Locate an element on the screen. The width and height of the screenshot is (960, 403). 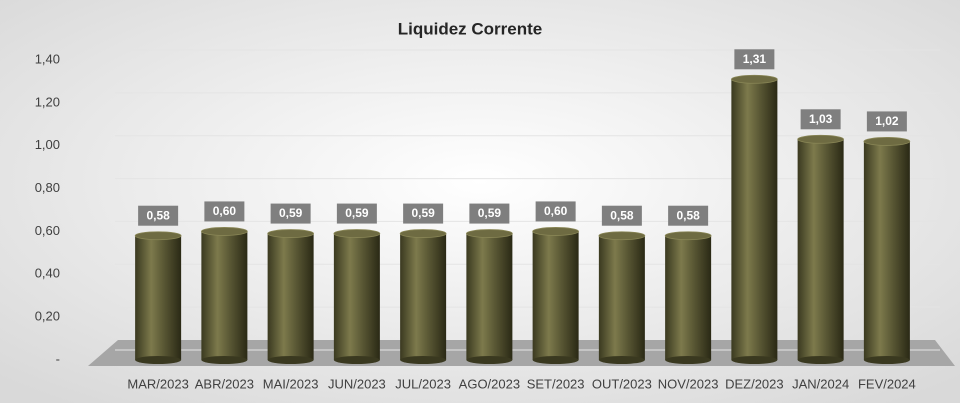
x-tick-label: JAN/2024 is located at coordinates (820, 383).